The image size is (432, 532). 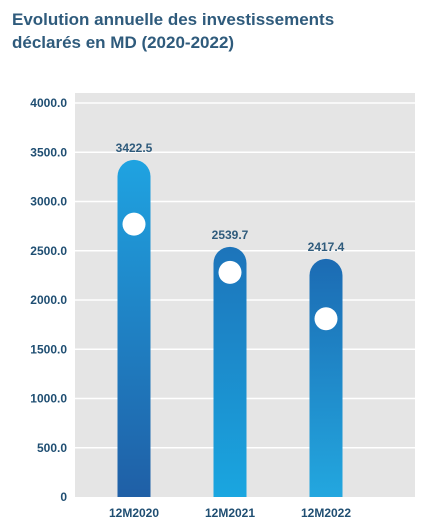 What do you see at coordinates (134, 224) in the screenshot?
I see `bar-marker-12M2020` at bounding box center [134, 224].